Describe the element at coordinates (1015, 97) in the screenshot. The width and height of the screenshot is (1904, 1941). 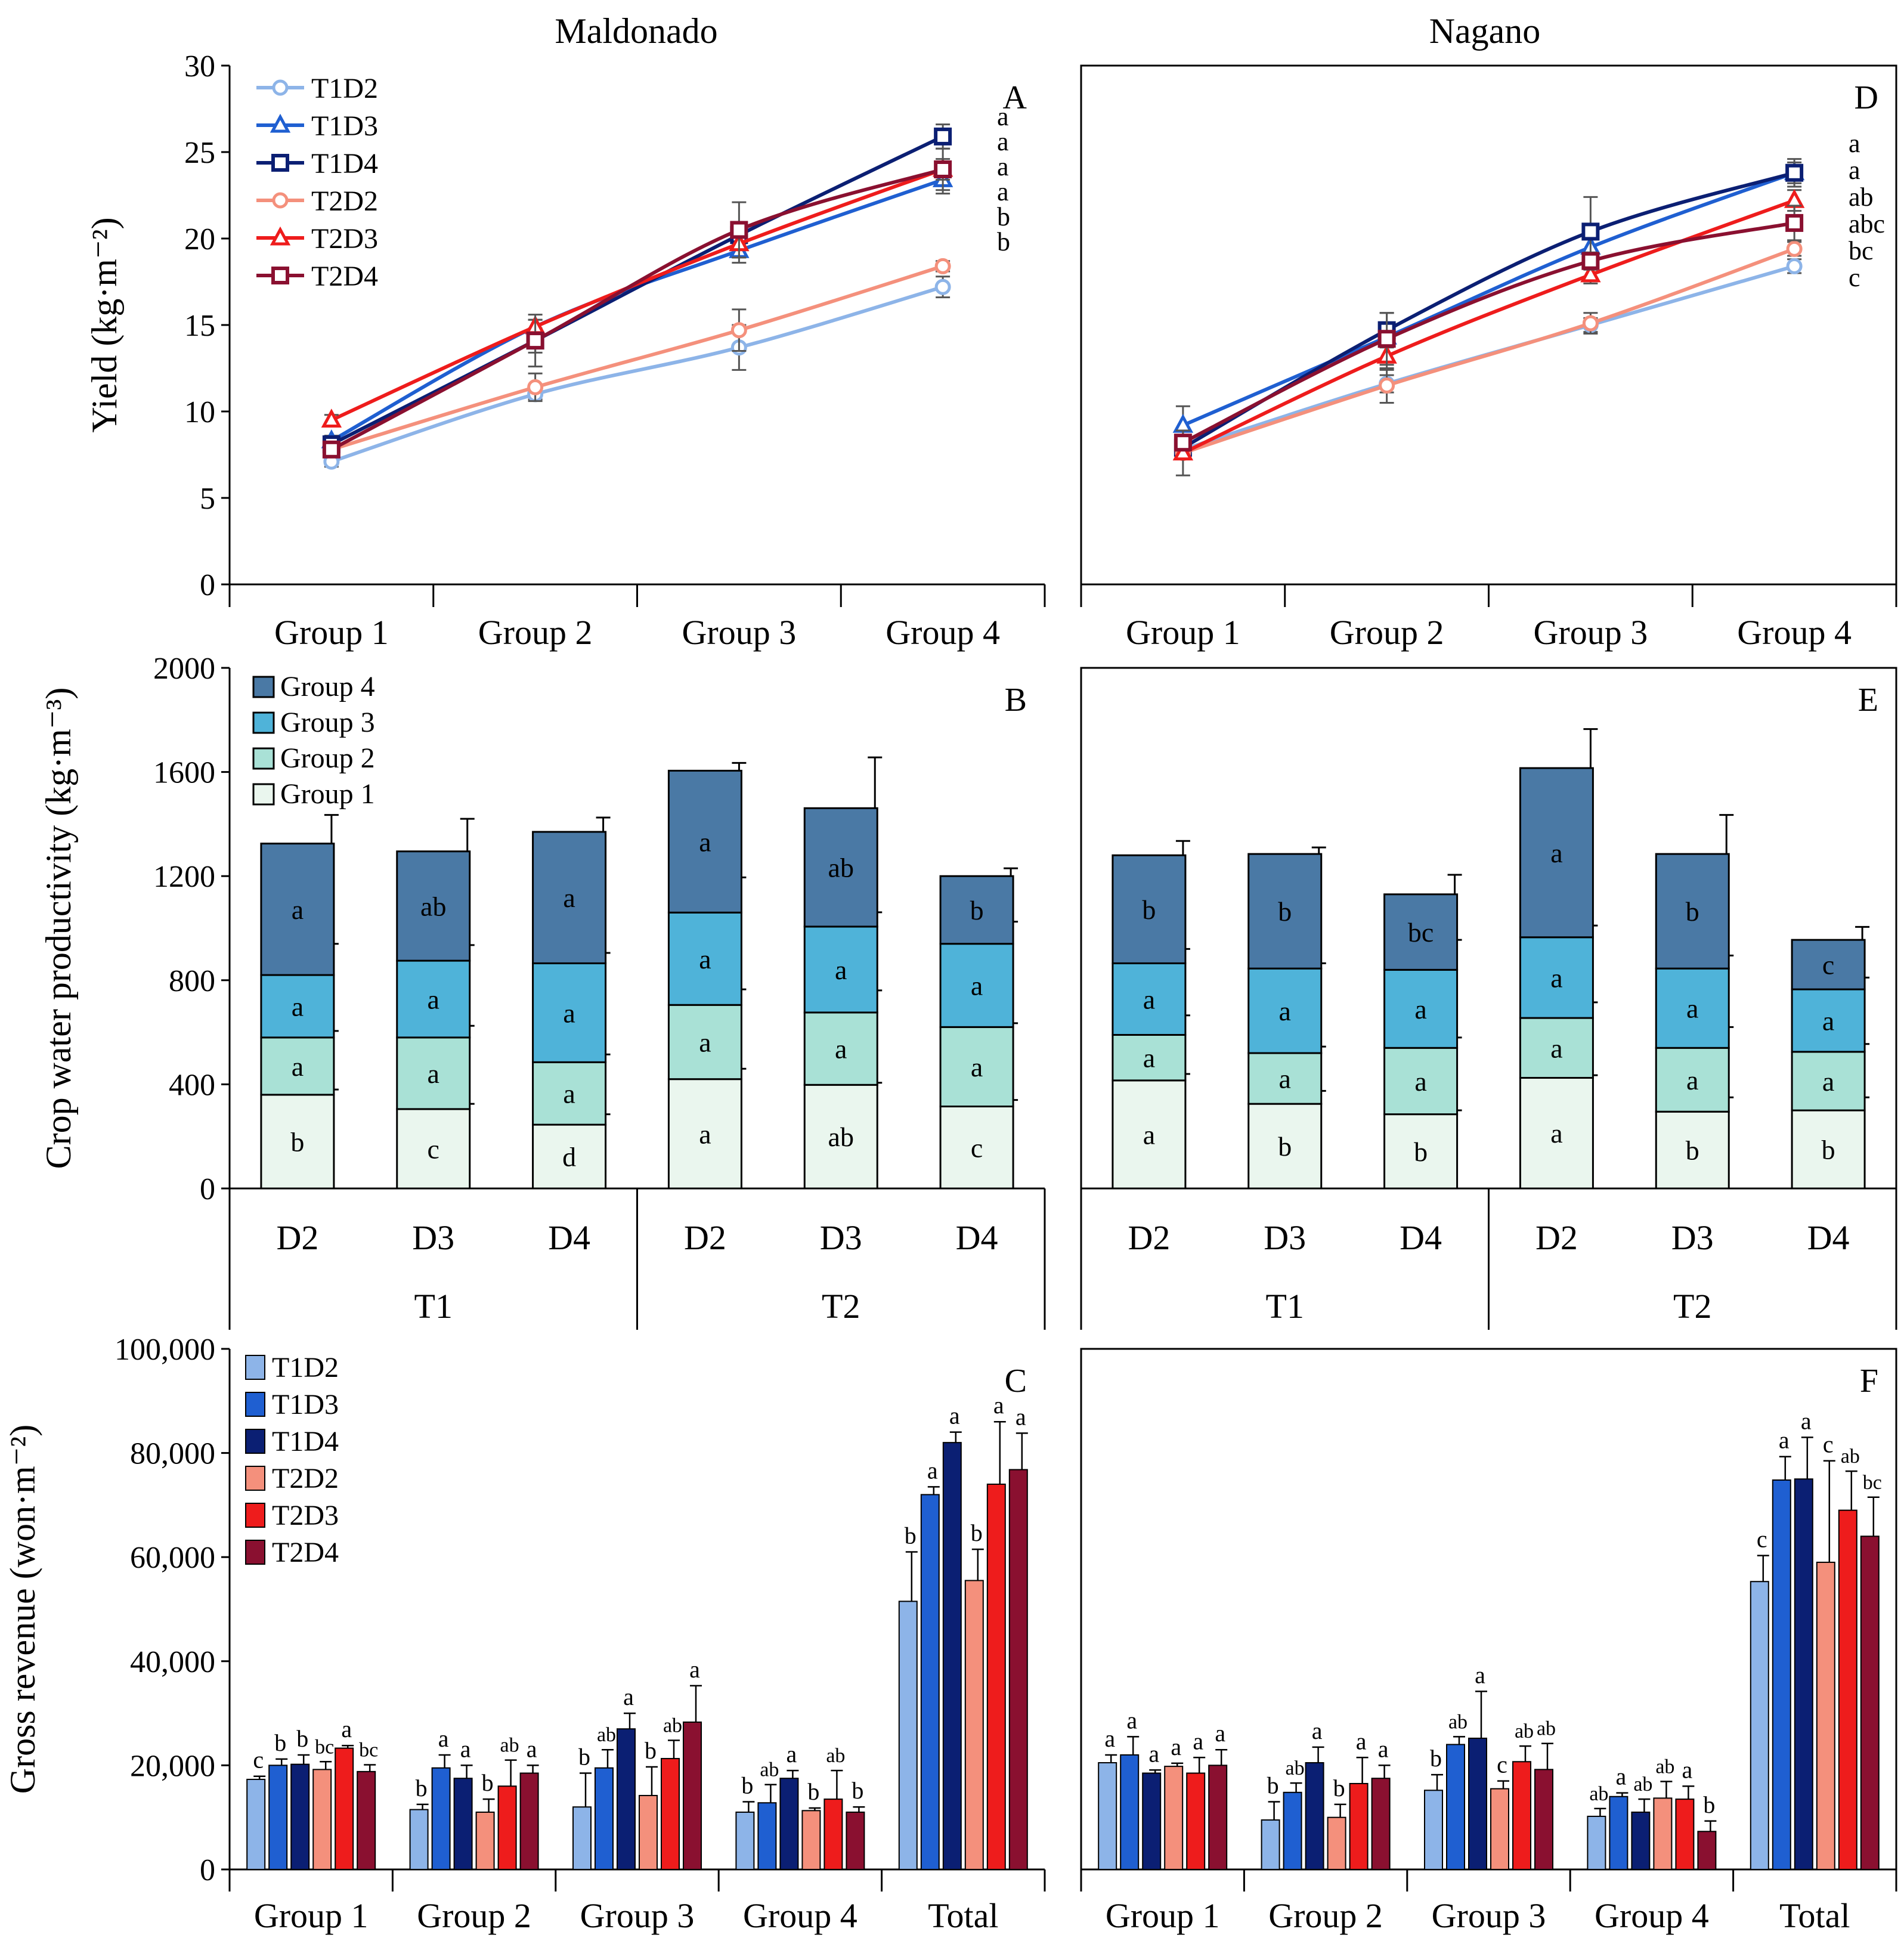
I see `panel-letter: A` at that location.